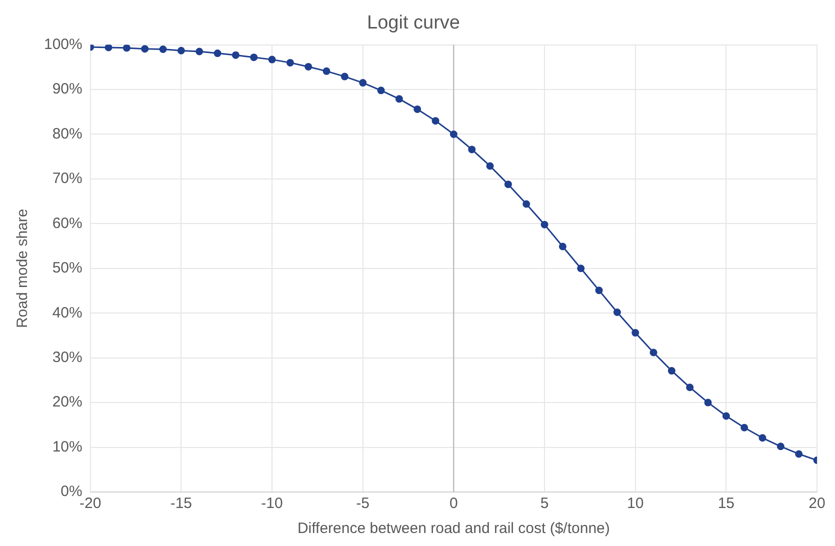 The width and height of the screenshot is (835, 546). What do you see at coordinates (272, 503) in the screenshot?
I see `x-tick-label: -10` at bounding box center [272, 503].